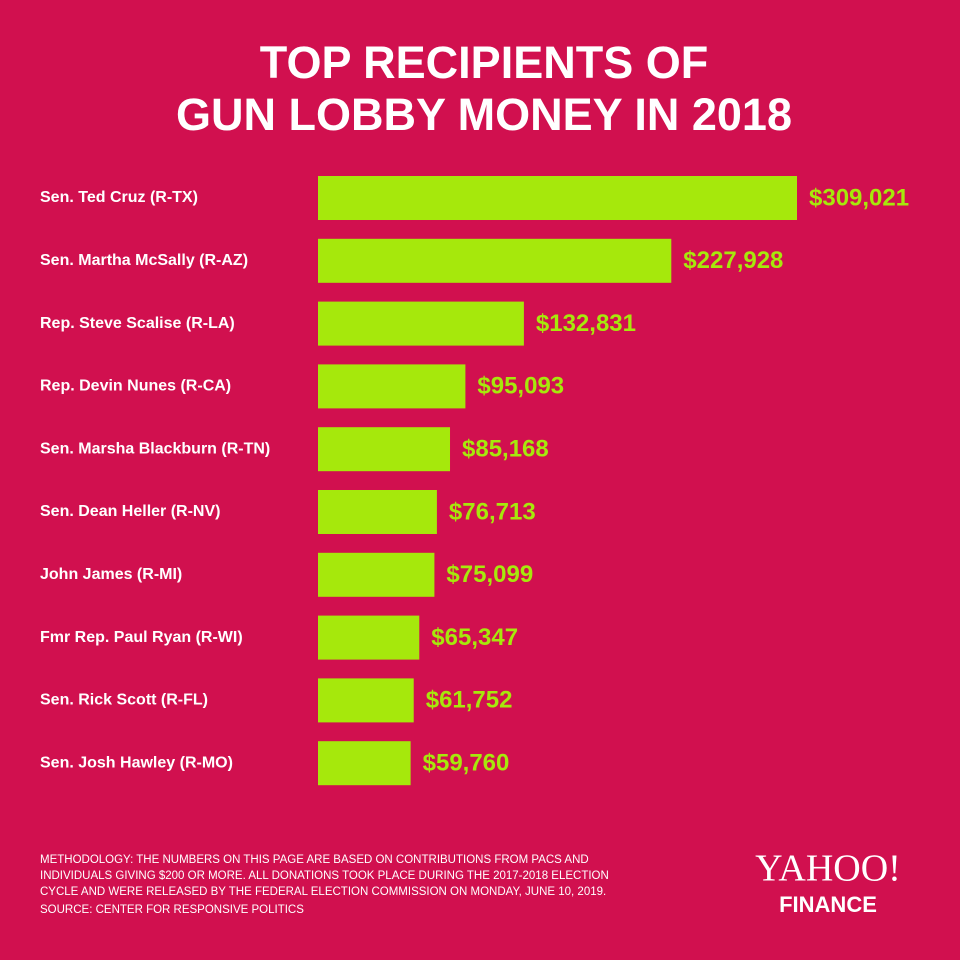 This screenshot has width=960, height=960. I want to click on value-label: $95,093, so click(520, 386).